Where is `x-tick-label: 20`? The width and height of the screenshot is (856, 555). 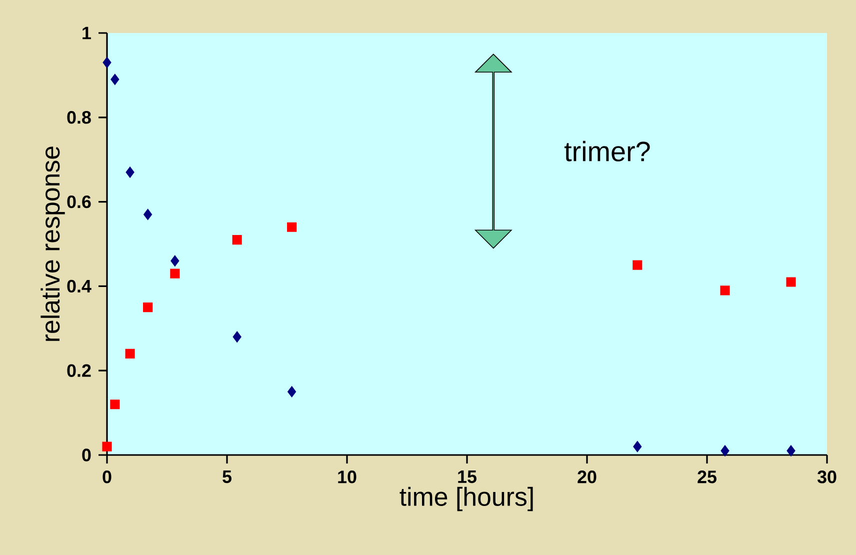
x-tick-label: 20 is located at coordinates (587, 477).